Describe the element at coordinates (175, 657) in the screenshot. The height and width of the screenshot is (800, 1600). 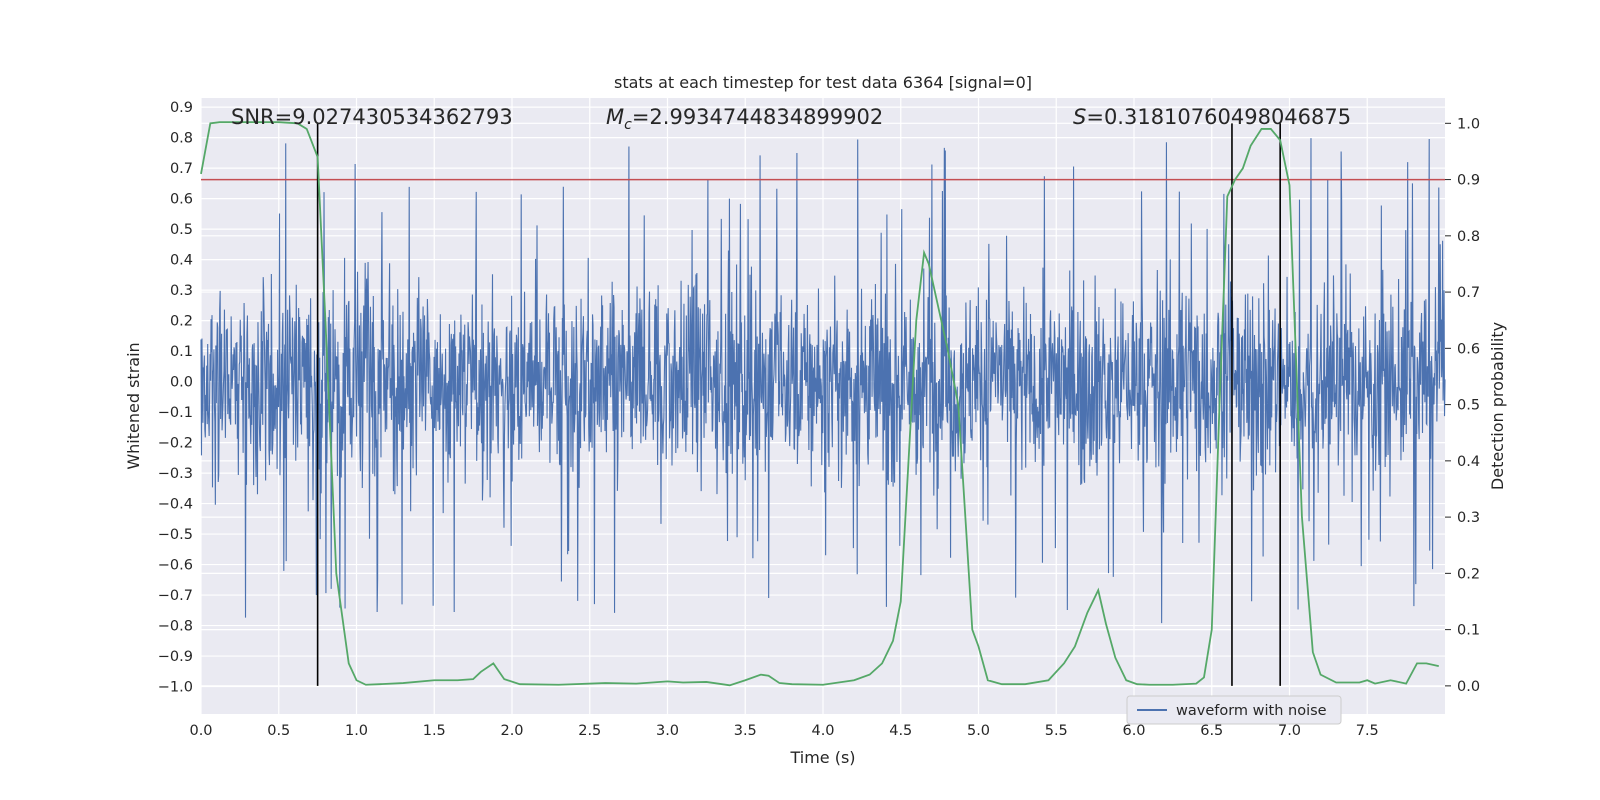
I see `y-left-tick-label: −0.9` at that location.